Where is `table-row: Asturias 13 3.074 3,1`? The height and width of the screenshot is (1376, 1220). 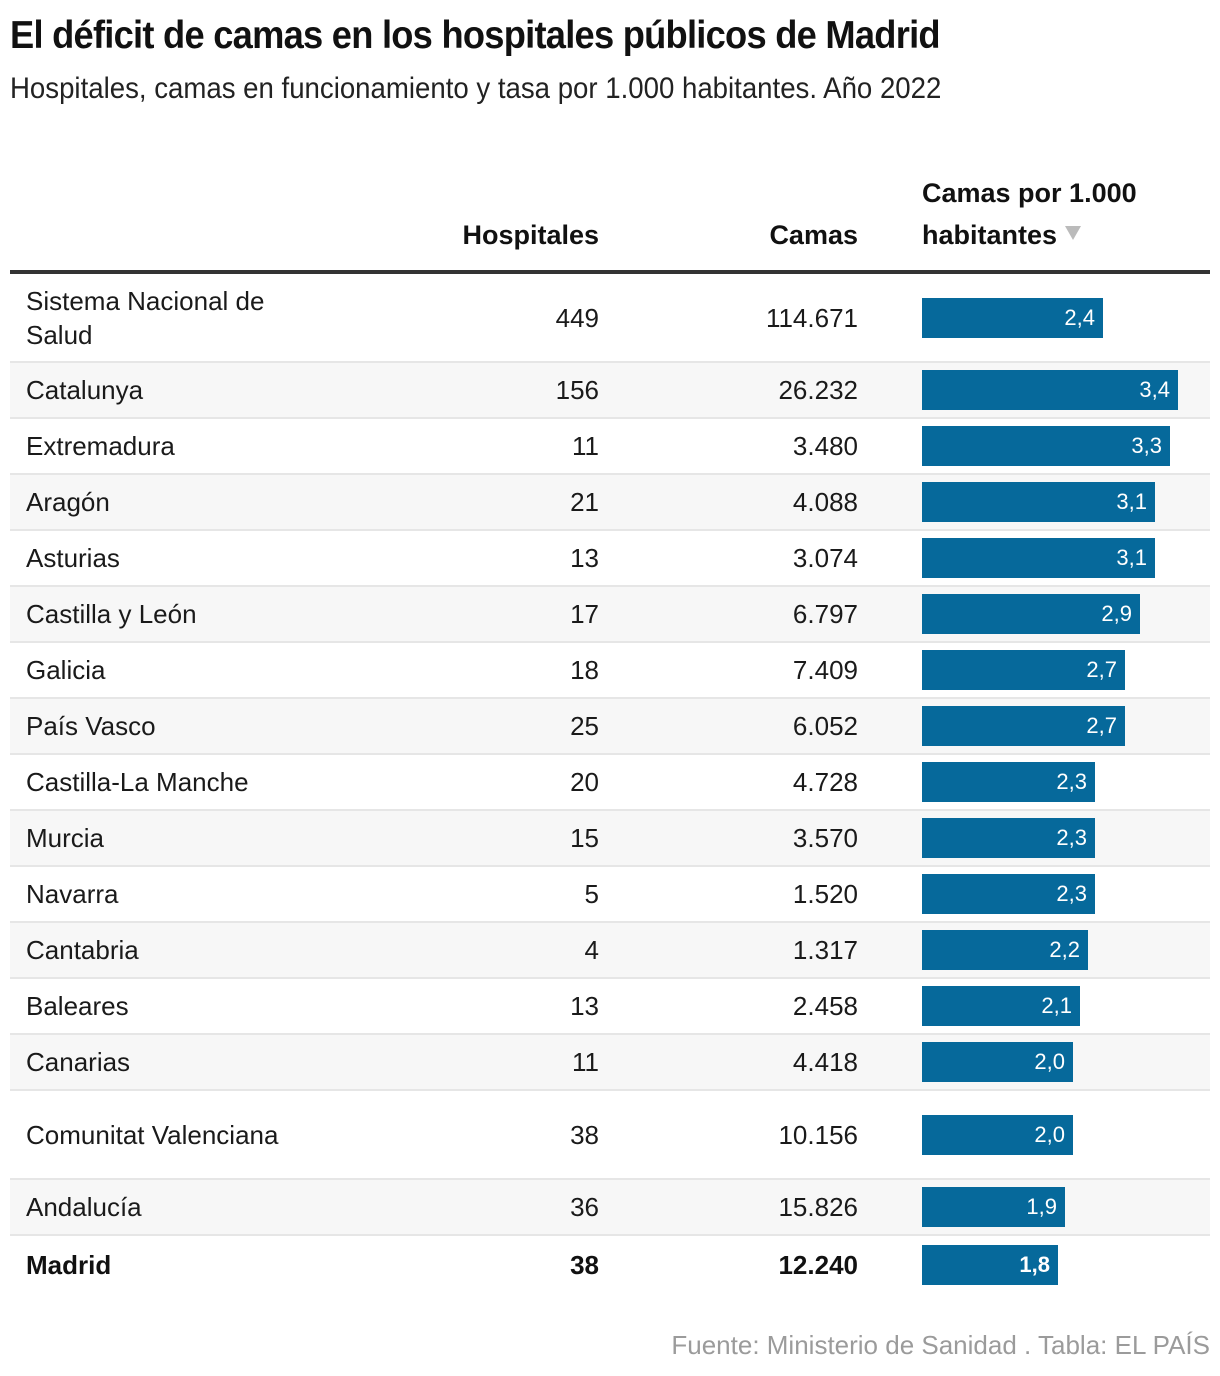 table-row: Asturias 13 3.074 3,1 is located at coordinates (610, 559).